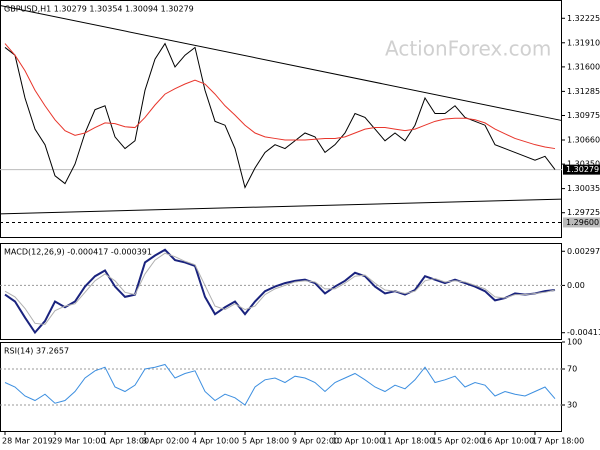 Image resolution: width=600 pixels, height=450 pixels. Describe the element at coordinates (583, 164) in the screenshot. I see `y-tick-label: 1.30350` at that location.